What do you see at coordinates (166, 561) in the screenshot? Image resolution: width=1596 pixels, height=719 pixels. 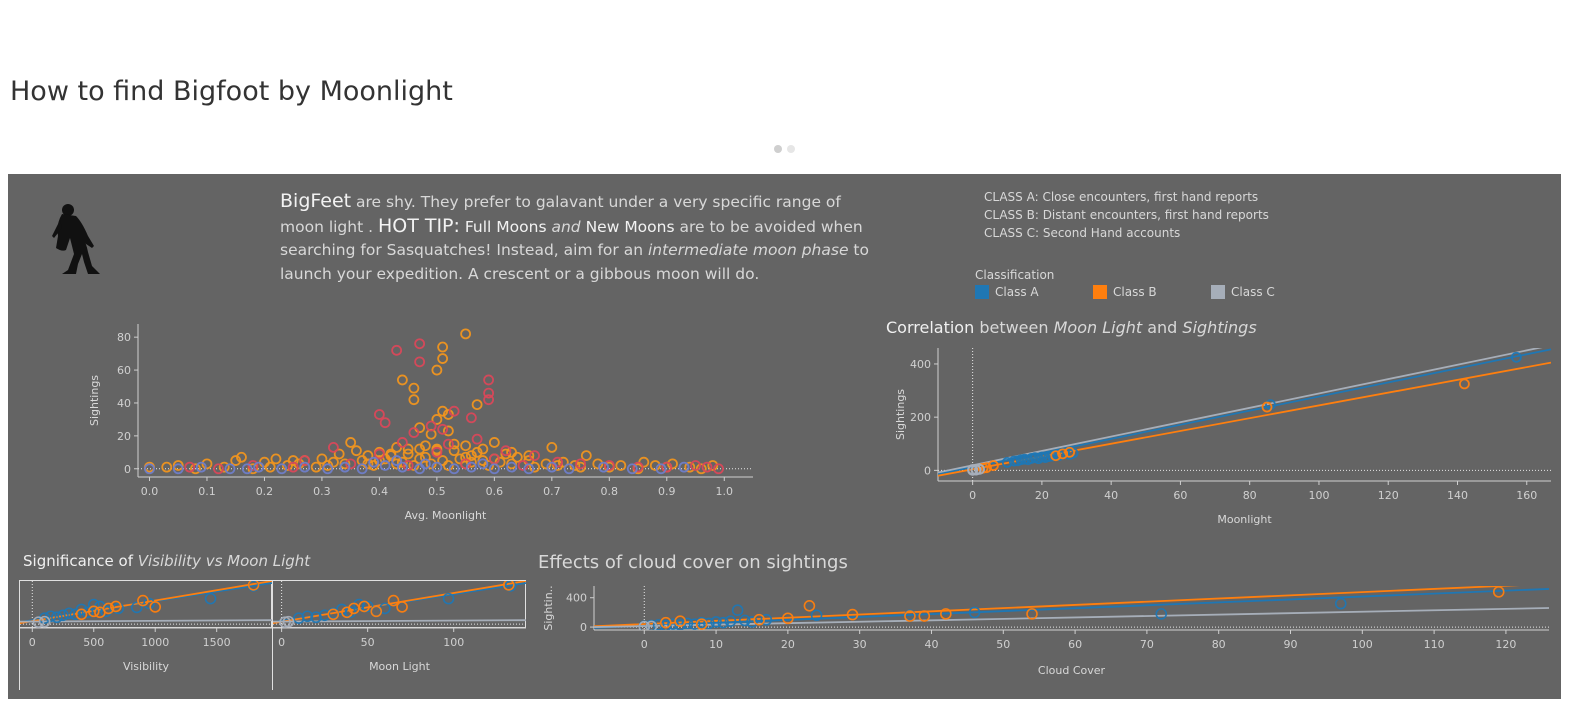 I see `significance-title: Significance of Visibility vs Moon Light` at bounding box center [166, 561].